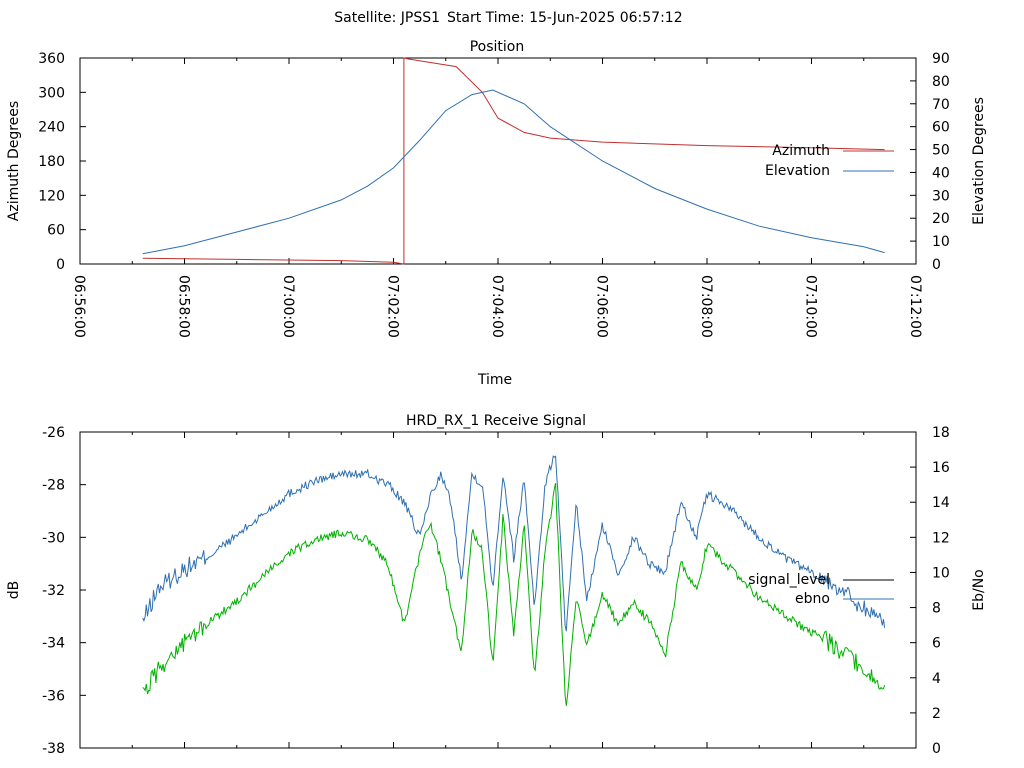 The height and width of the screenshot is (768, 1024). What do you see at coordinates (51, 196) in the screenshot?
I see `y-tick-label: 120` at bounding box center [51, 196].